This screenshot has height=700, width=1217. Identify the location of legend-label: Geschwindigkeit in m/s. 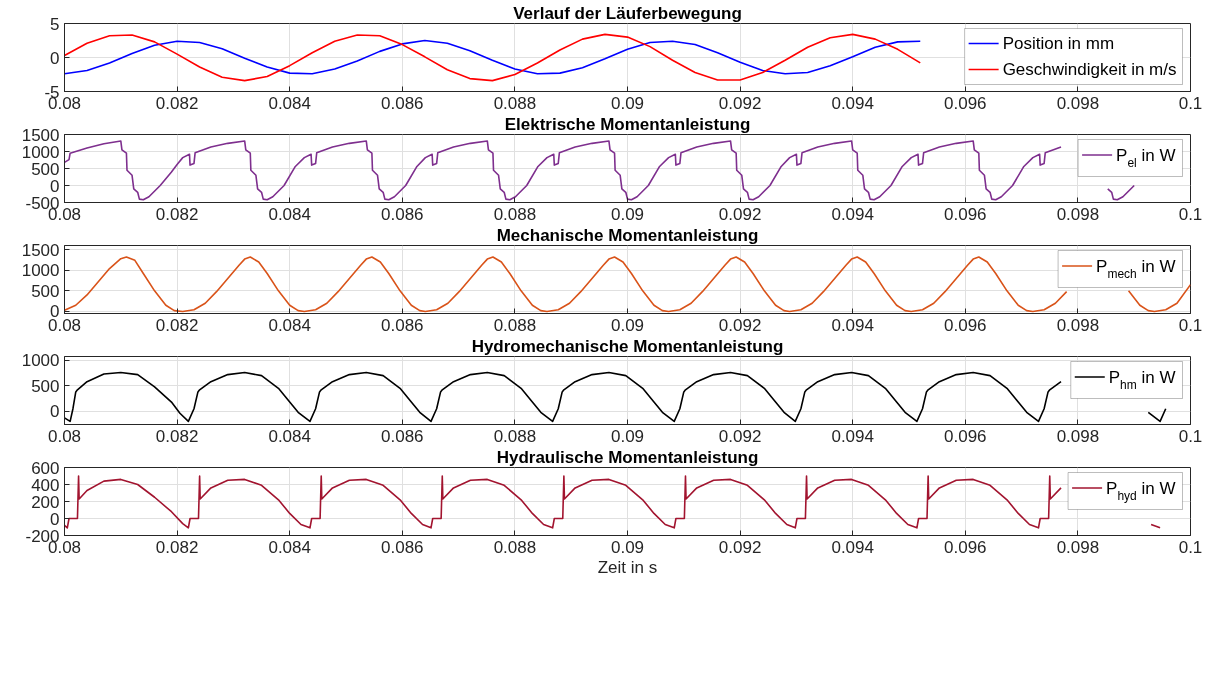
(1089, 69).